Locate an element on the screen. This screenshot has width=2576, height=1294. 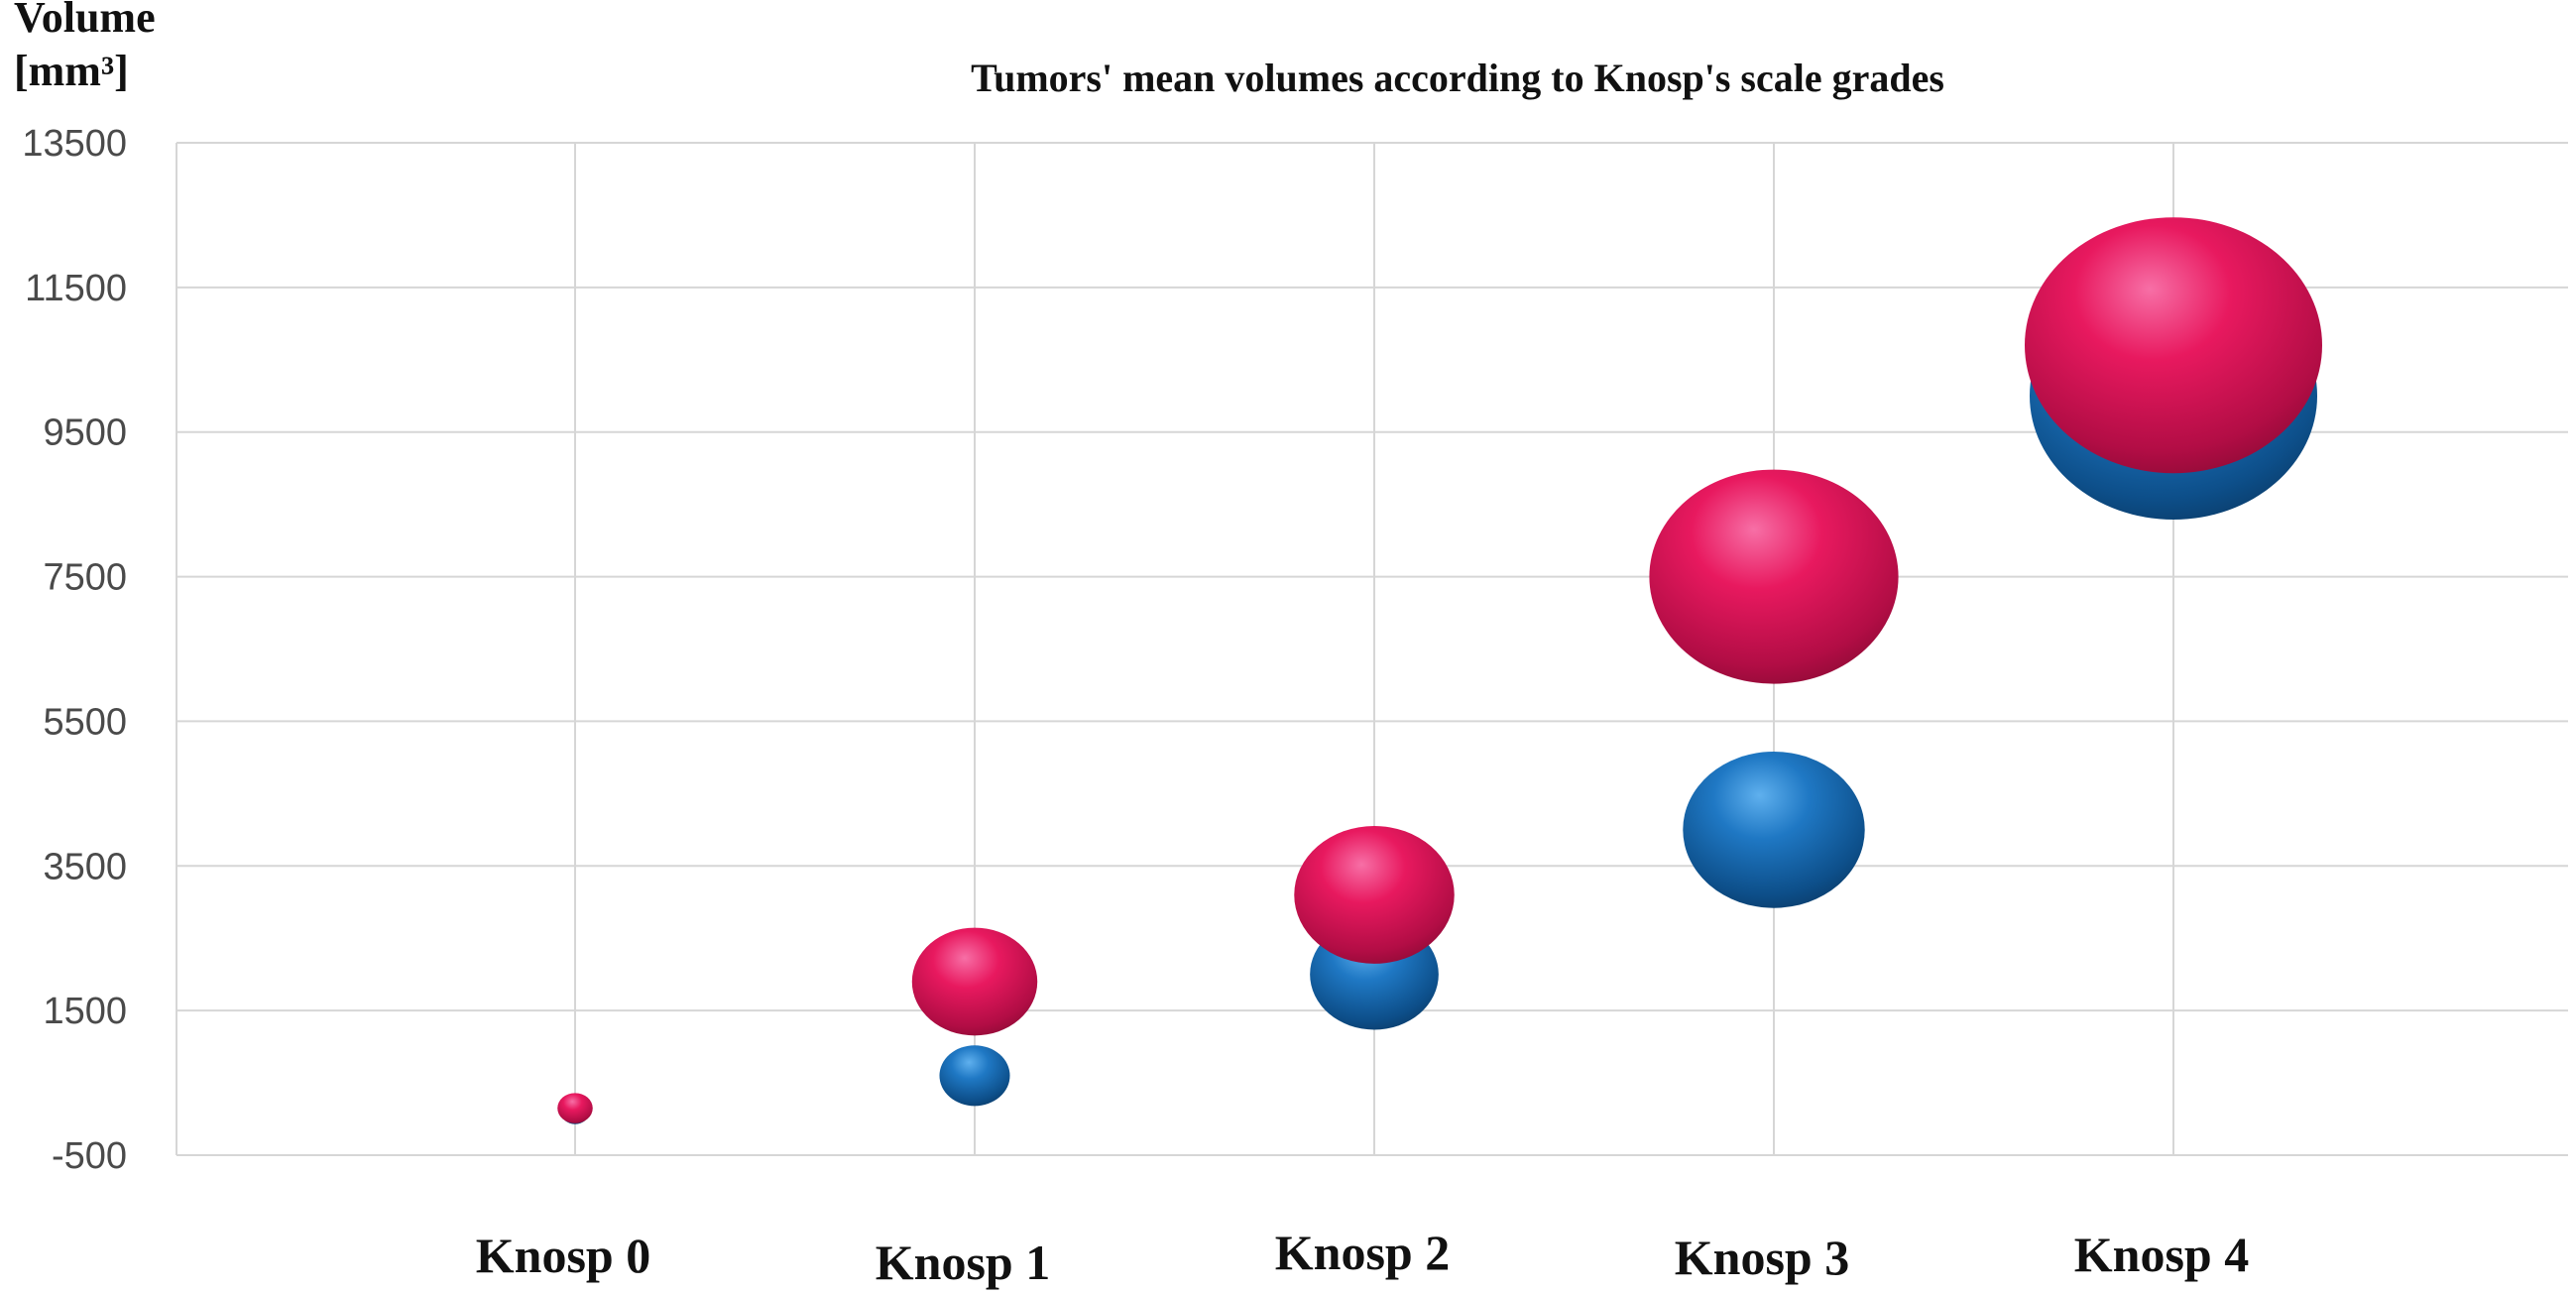
y-axis-ticks: 13500 11500 9500 7500 5500 3500 1500 -500 is located at coordinates (75, 650).